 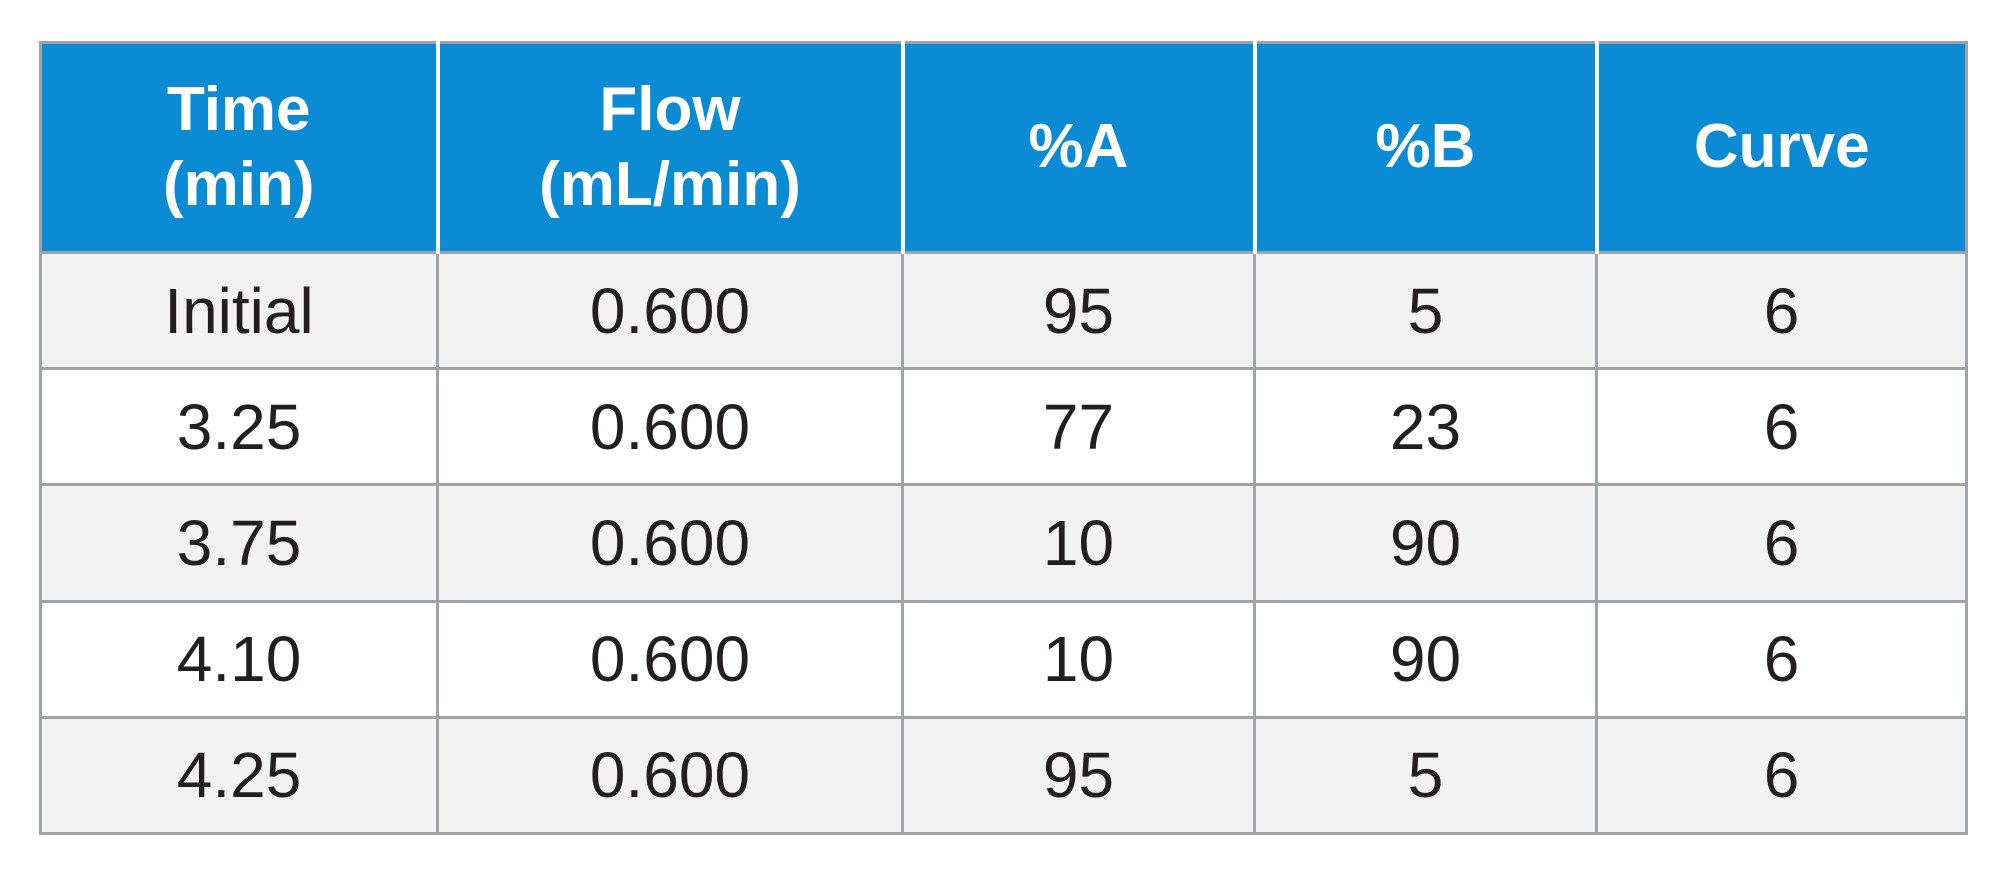 I want to click on table-row: 4.10 0.600 10 90 6, so click(x=1003, y=659).